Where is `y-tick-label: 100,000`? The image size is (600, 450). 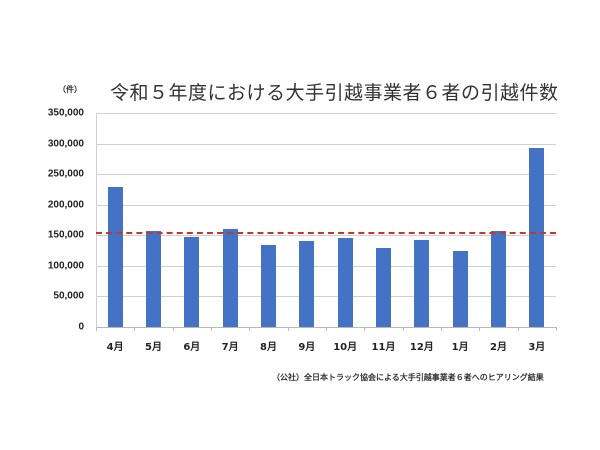
y-tick-label: 100,000 is located at coordinates (65, 266).